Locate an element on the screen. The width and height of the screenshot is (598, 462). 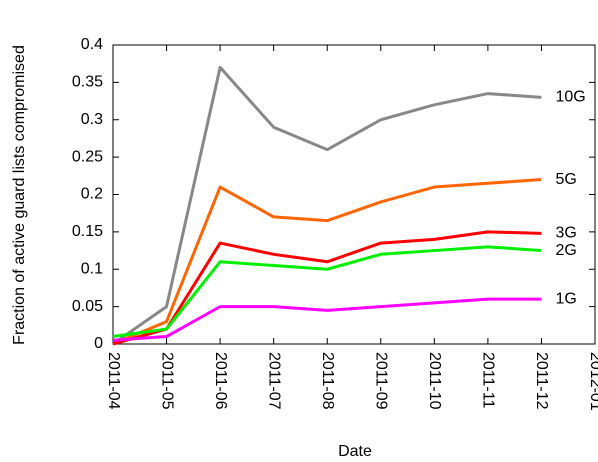
x-tick-label: 2011-08 is located at coordinates (327, 381).